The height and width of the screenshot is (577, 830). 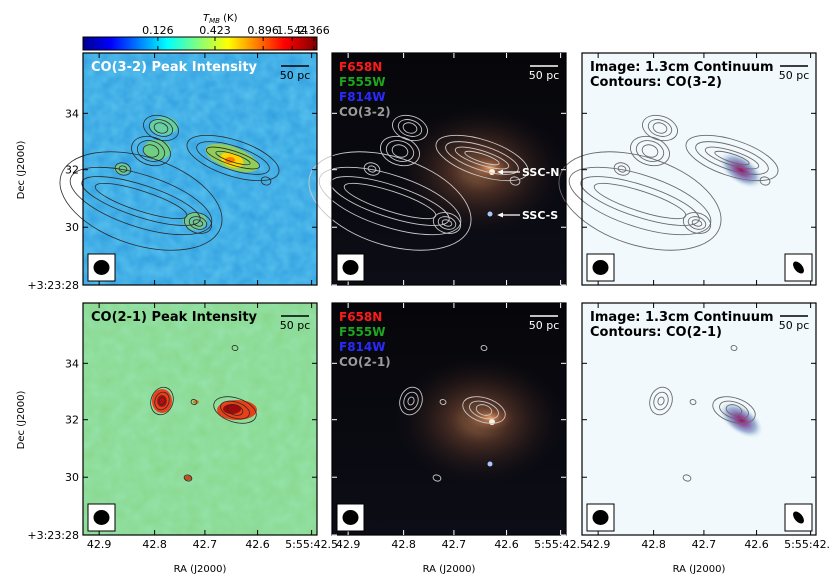 What do you see at coordinates (682, 317) in the screenshot?
I see `panel-6-title-line1: Image: 1.3cm Continuum` at bounding box center [682, 317].